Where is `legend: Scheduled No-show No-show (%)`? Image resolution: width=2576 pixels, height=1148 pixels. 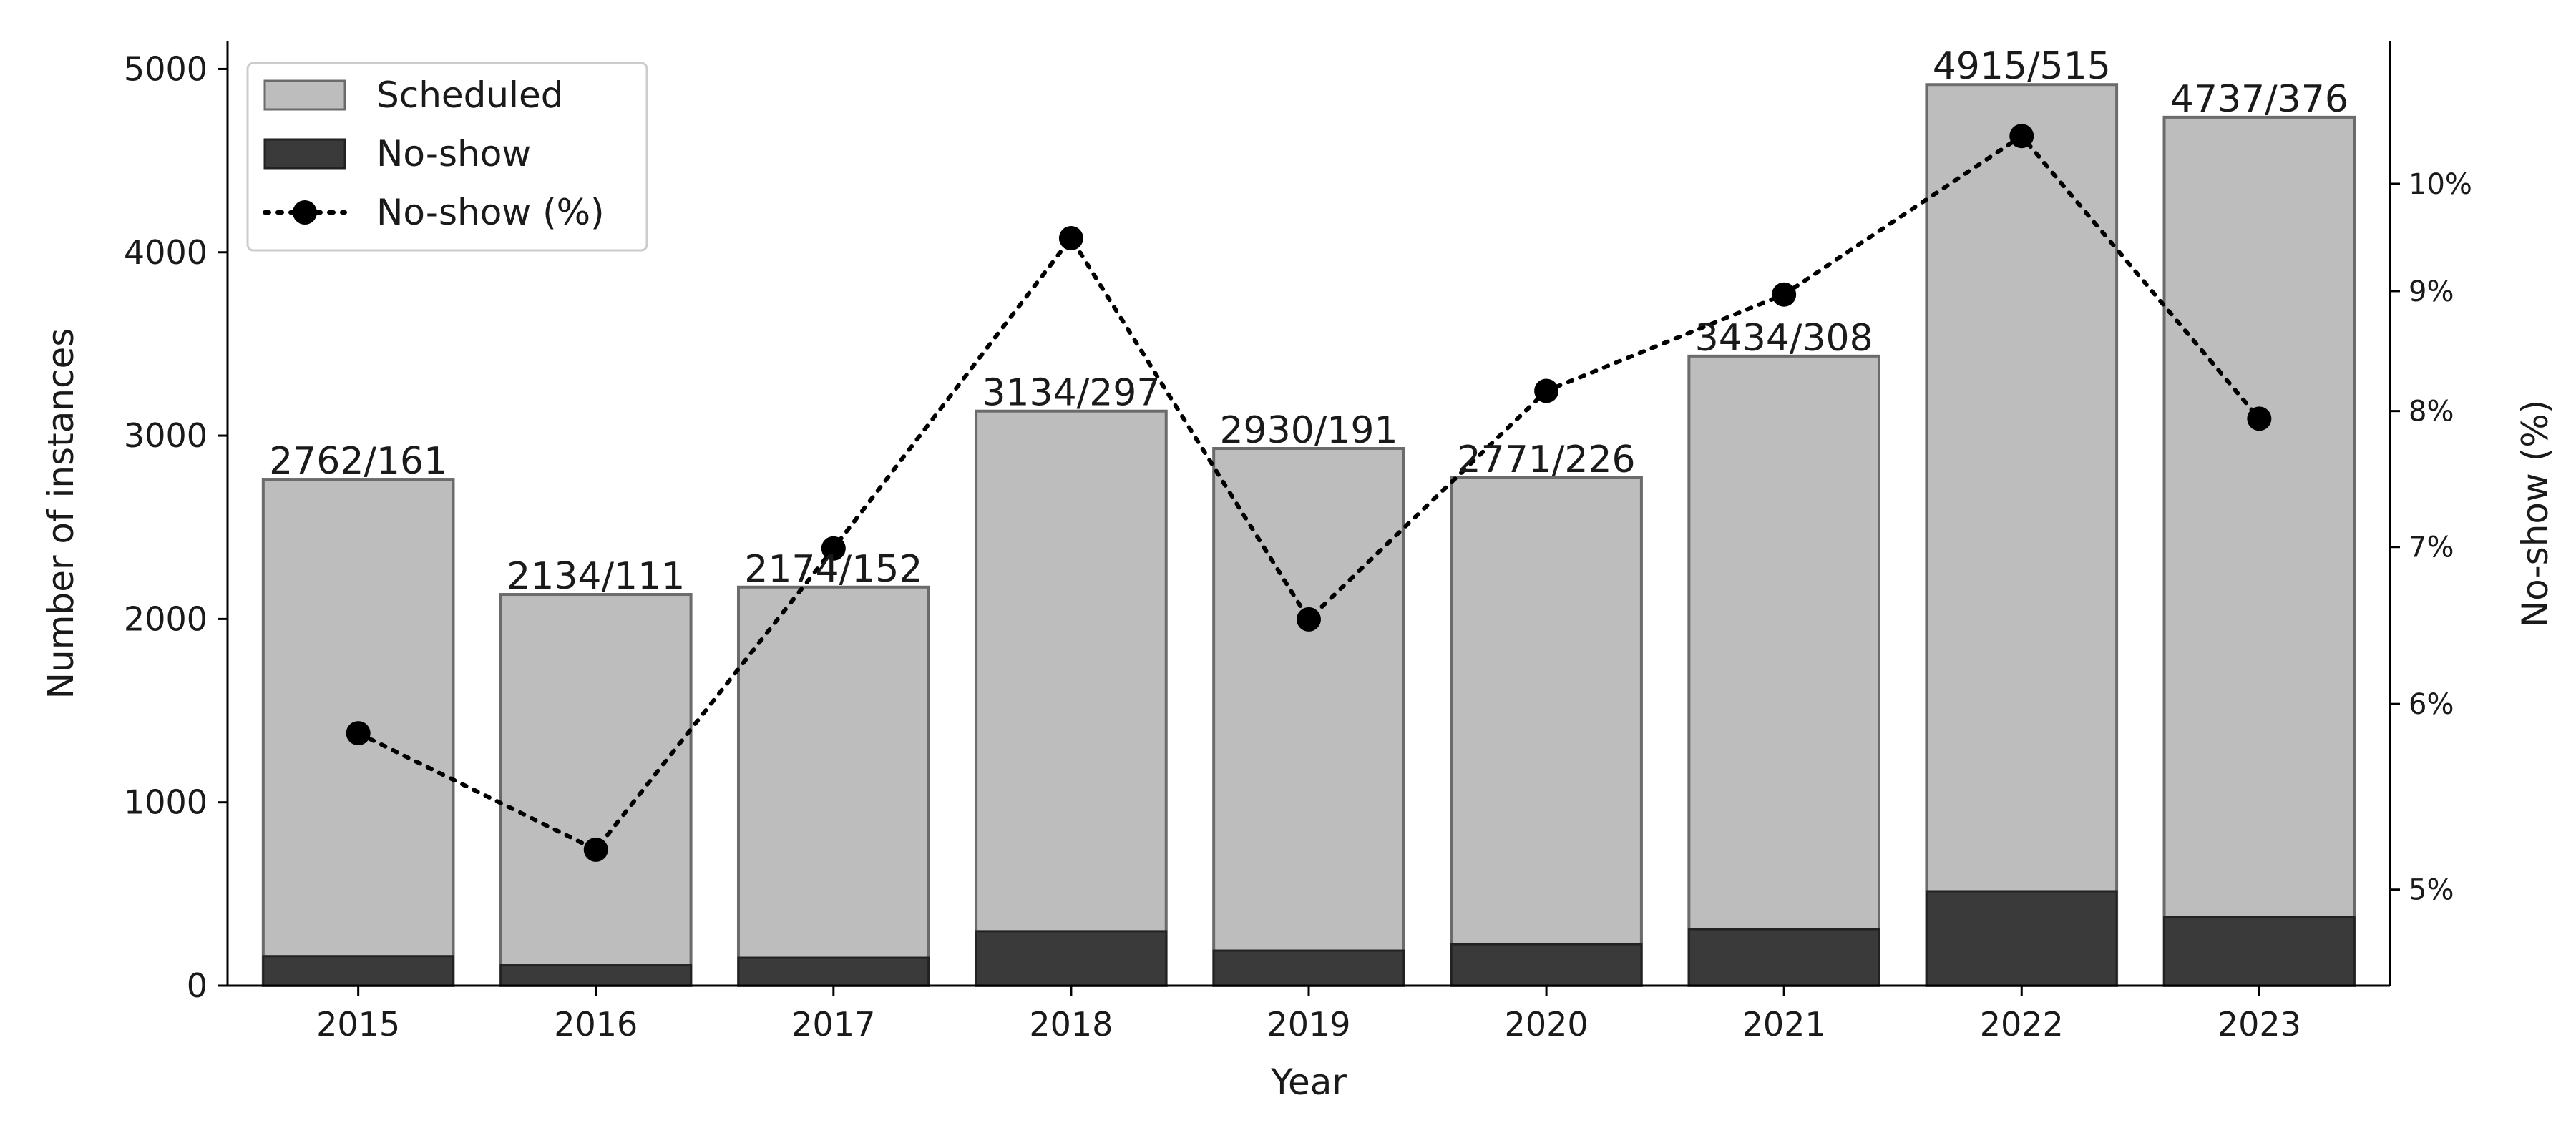 legend: Scheduled No-show No-show (%) is located at coordinates (447, 157).